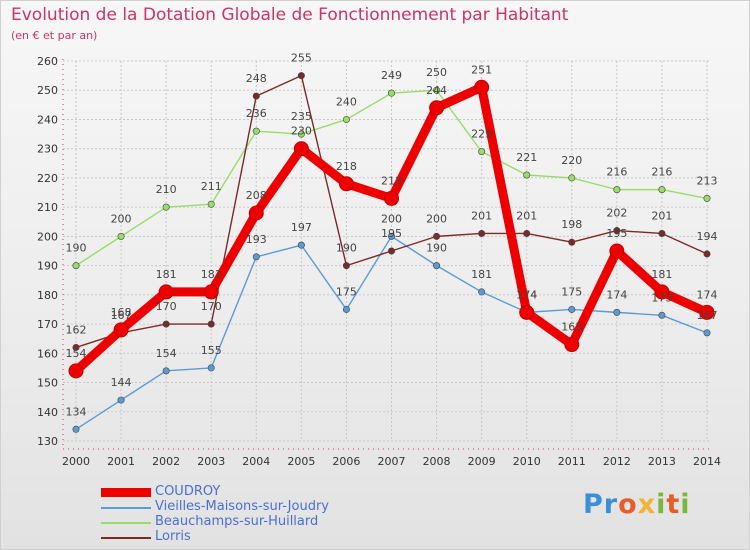  I want to click on data-label: 208, so click(256, 195).